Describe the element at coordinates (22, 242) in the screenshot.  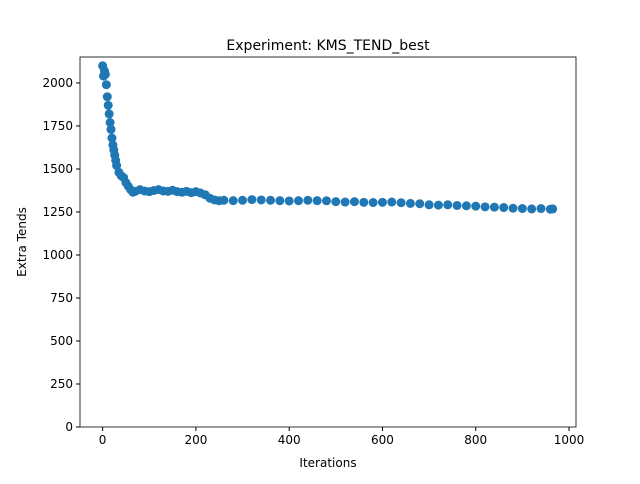
I see `y-axis-label: Extra Tends` at that location.